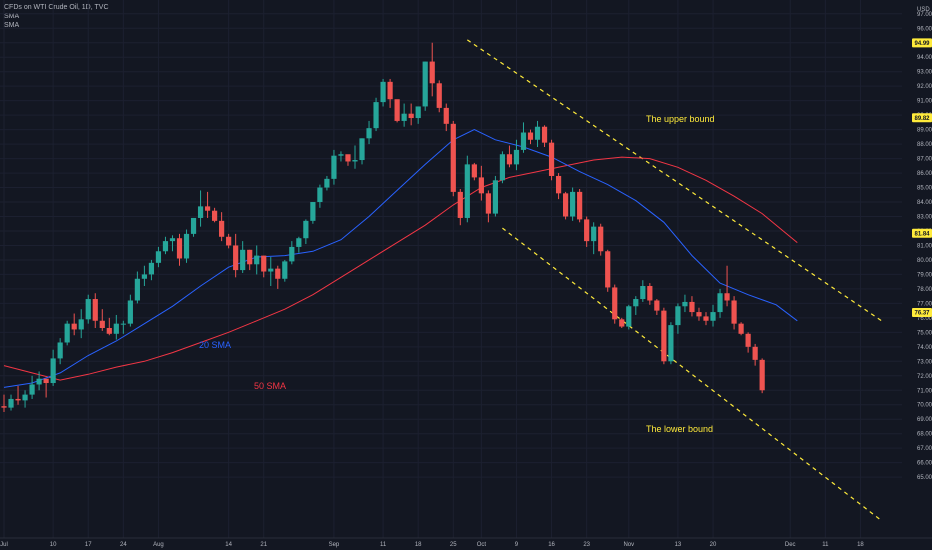 The width and height of the screenshot is (932, 550). Describe the element at coordinates (12, 25) in the screenshot. I see `sma-indicator-label-2: SMA` at that location.